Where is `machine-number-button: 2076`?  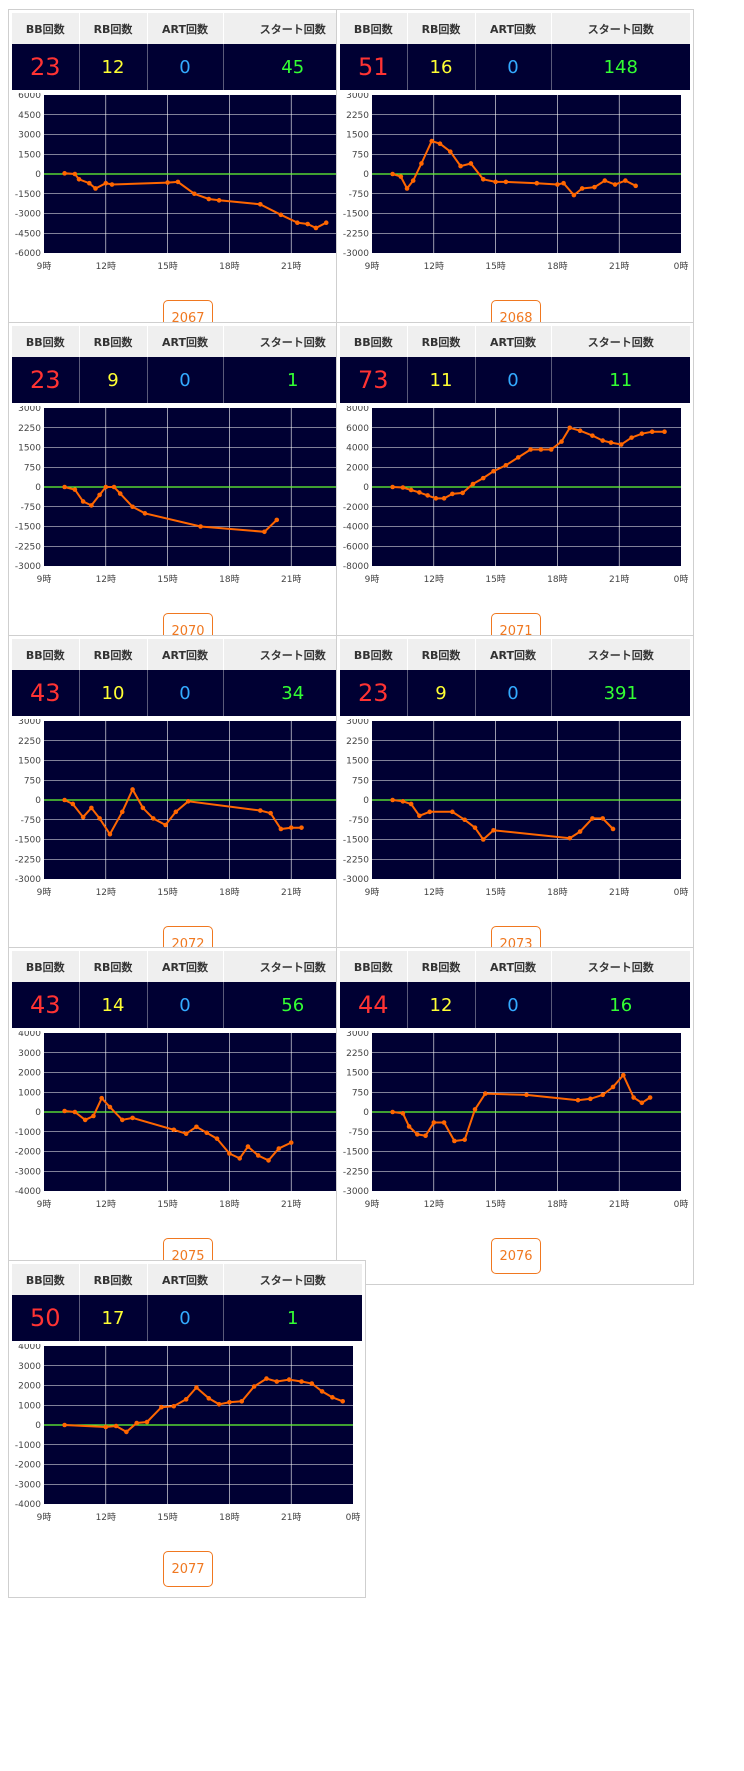 machine-number-button: 2076 is located at coordinates (516, 1256).